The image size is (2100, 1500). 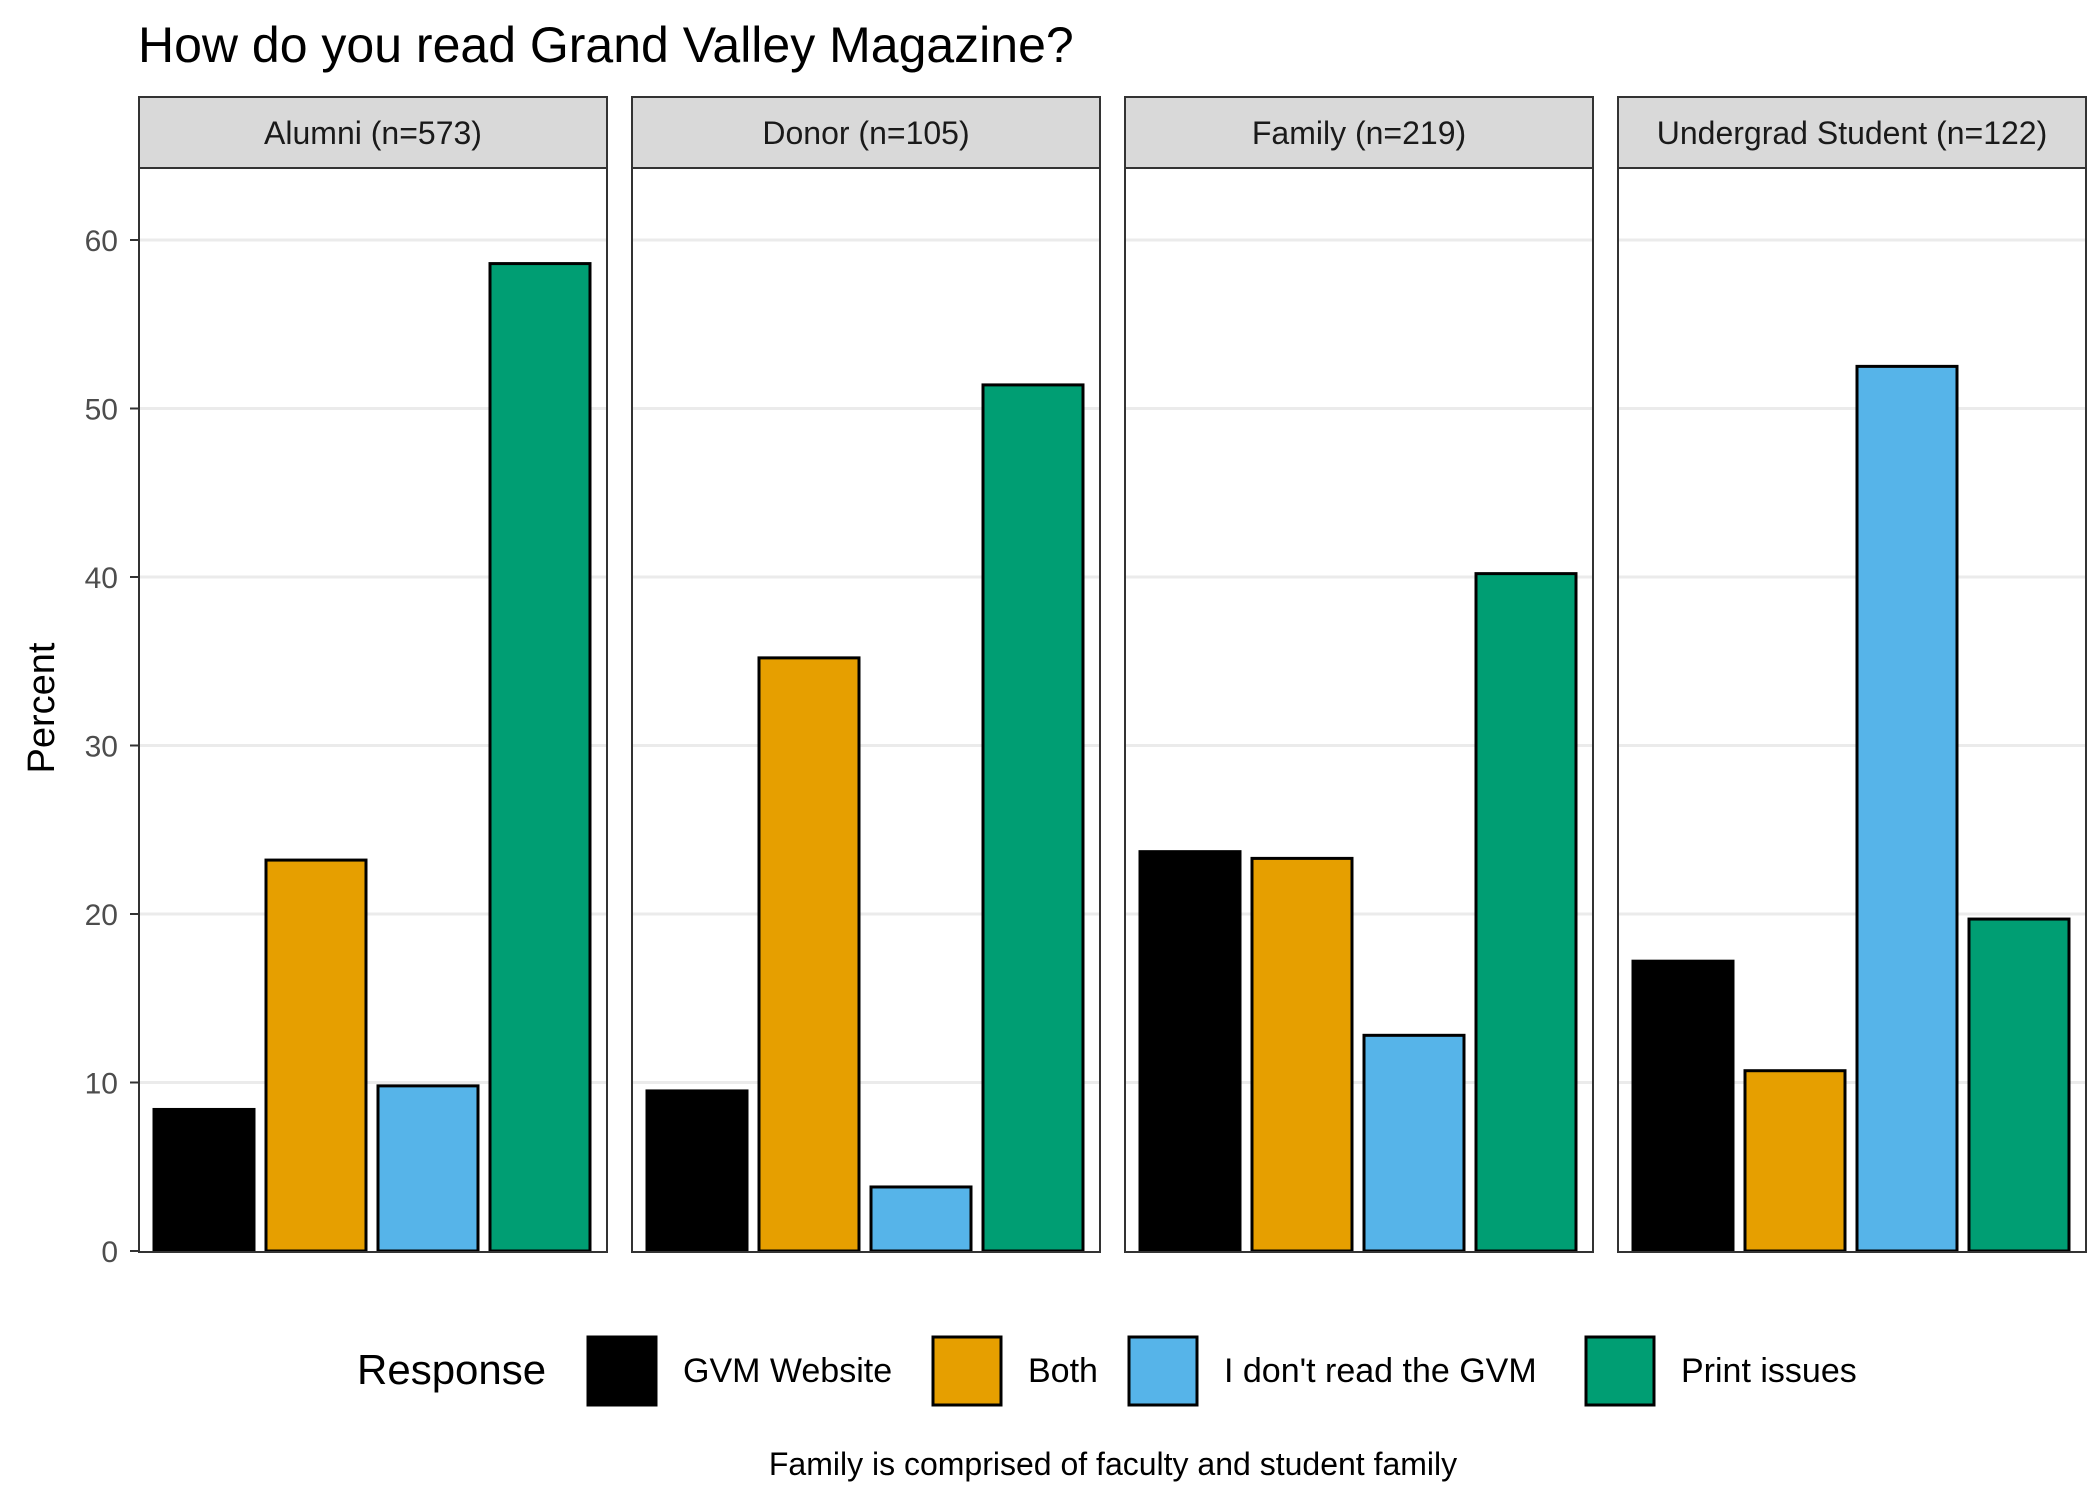 What do you see at coordinates (451, 1369) in the screenshot?
I see `legend-title: Response` at bounding box center [451, 1369].